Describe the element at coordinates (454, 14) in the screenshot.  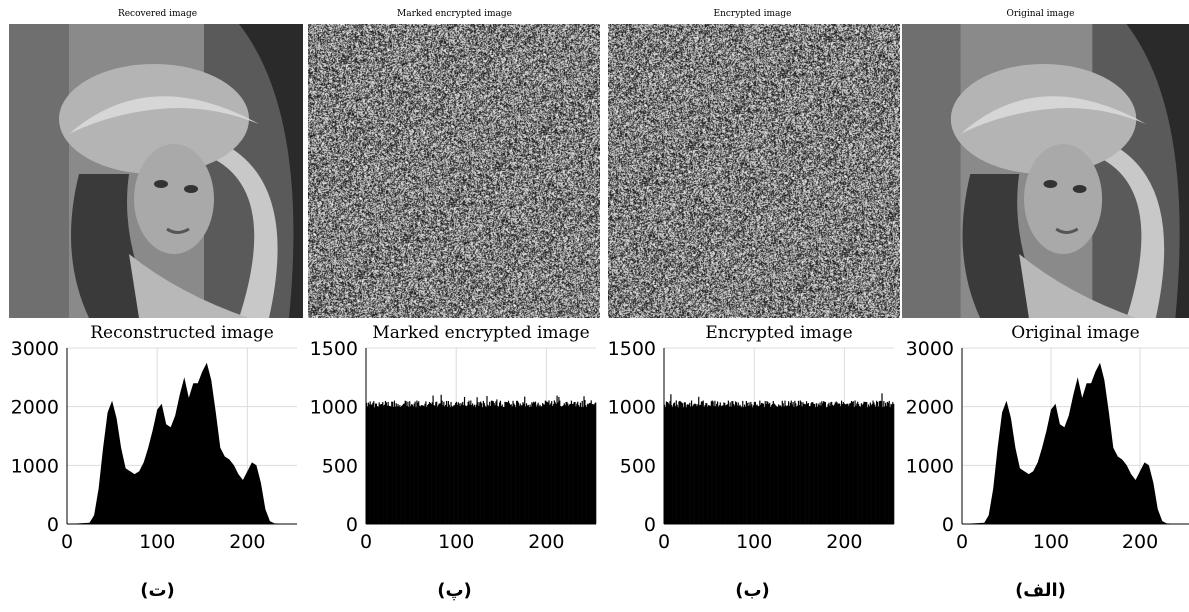
I see `image-title: Marked encrypted image` at that location.